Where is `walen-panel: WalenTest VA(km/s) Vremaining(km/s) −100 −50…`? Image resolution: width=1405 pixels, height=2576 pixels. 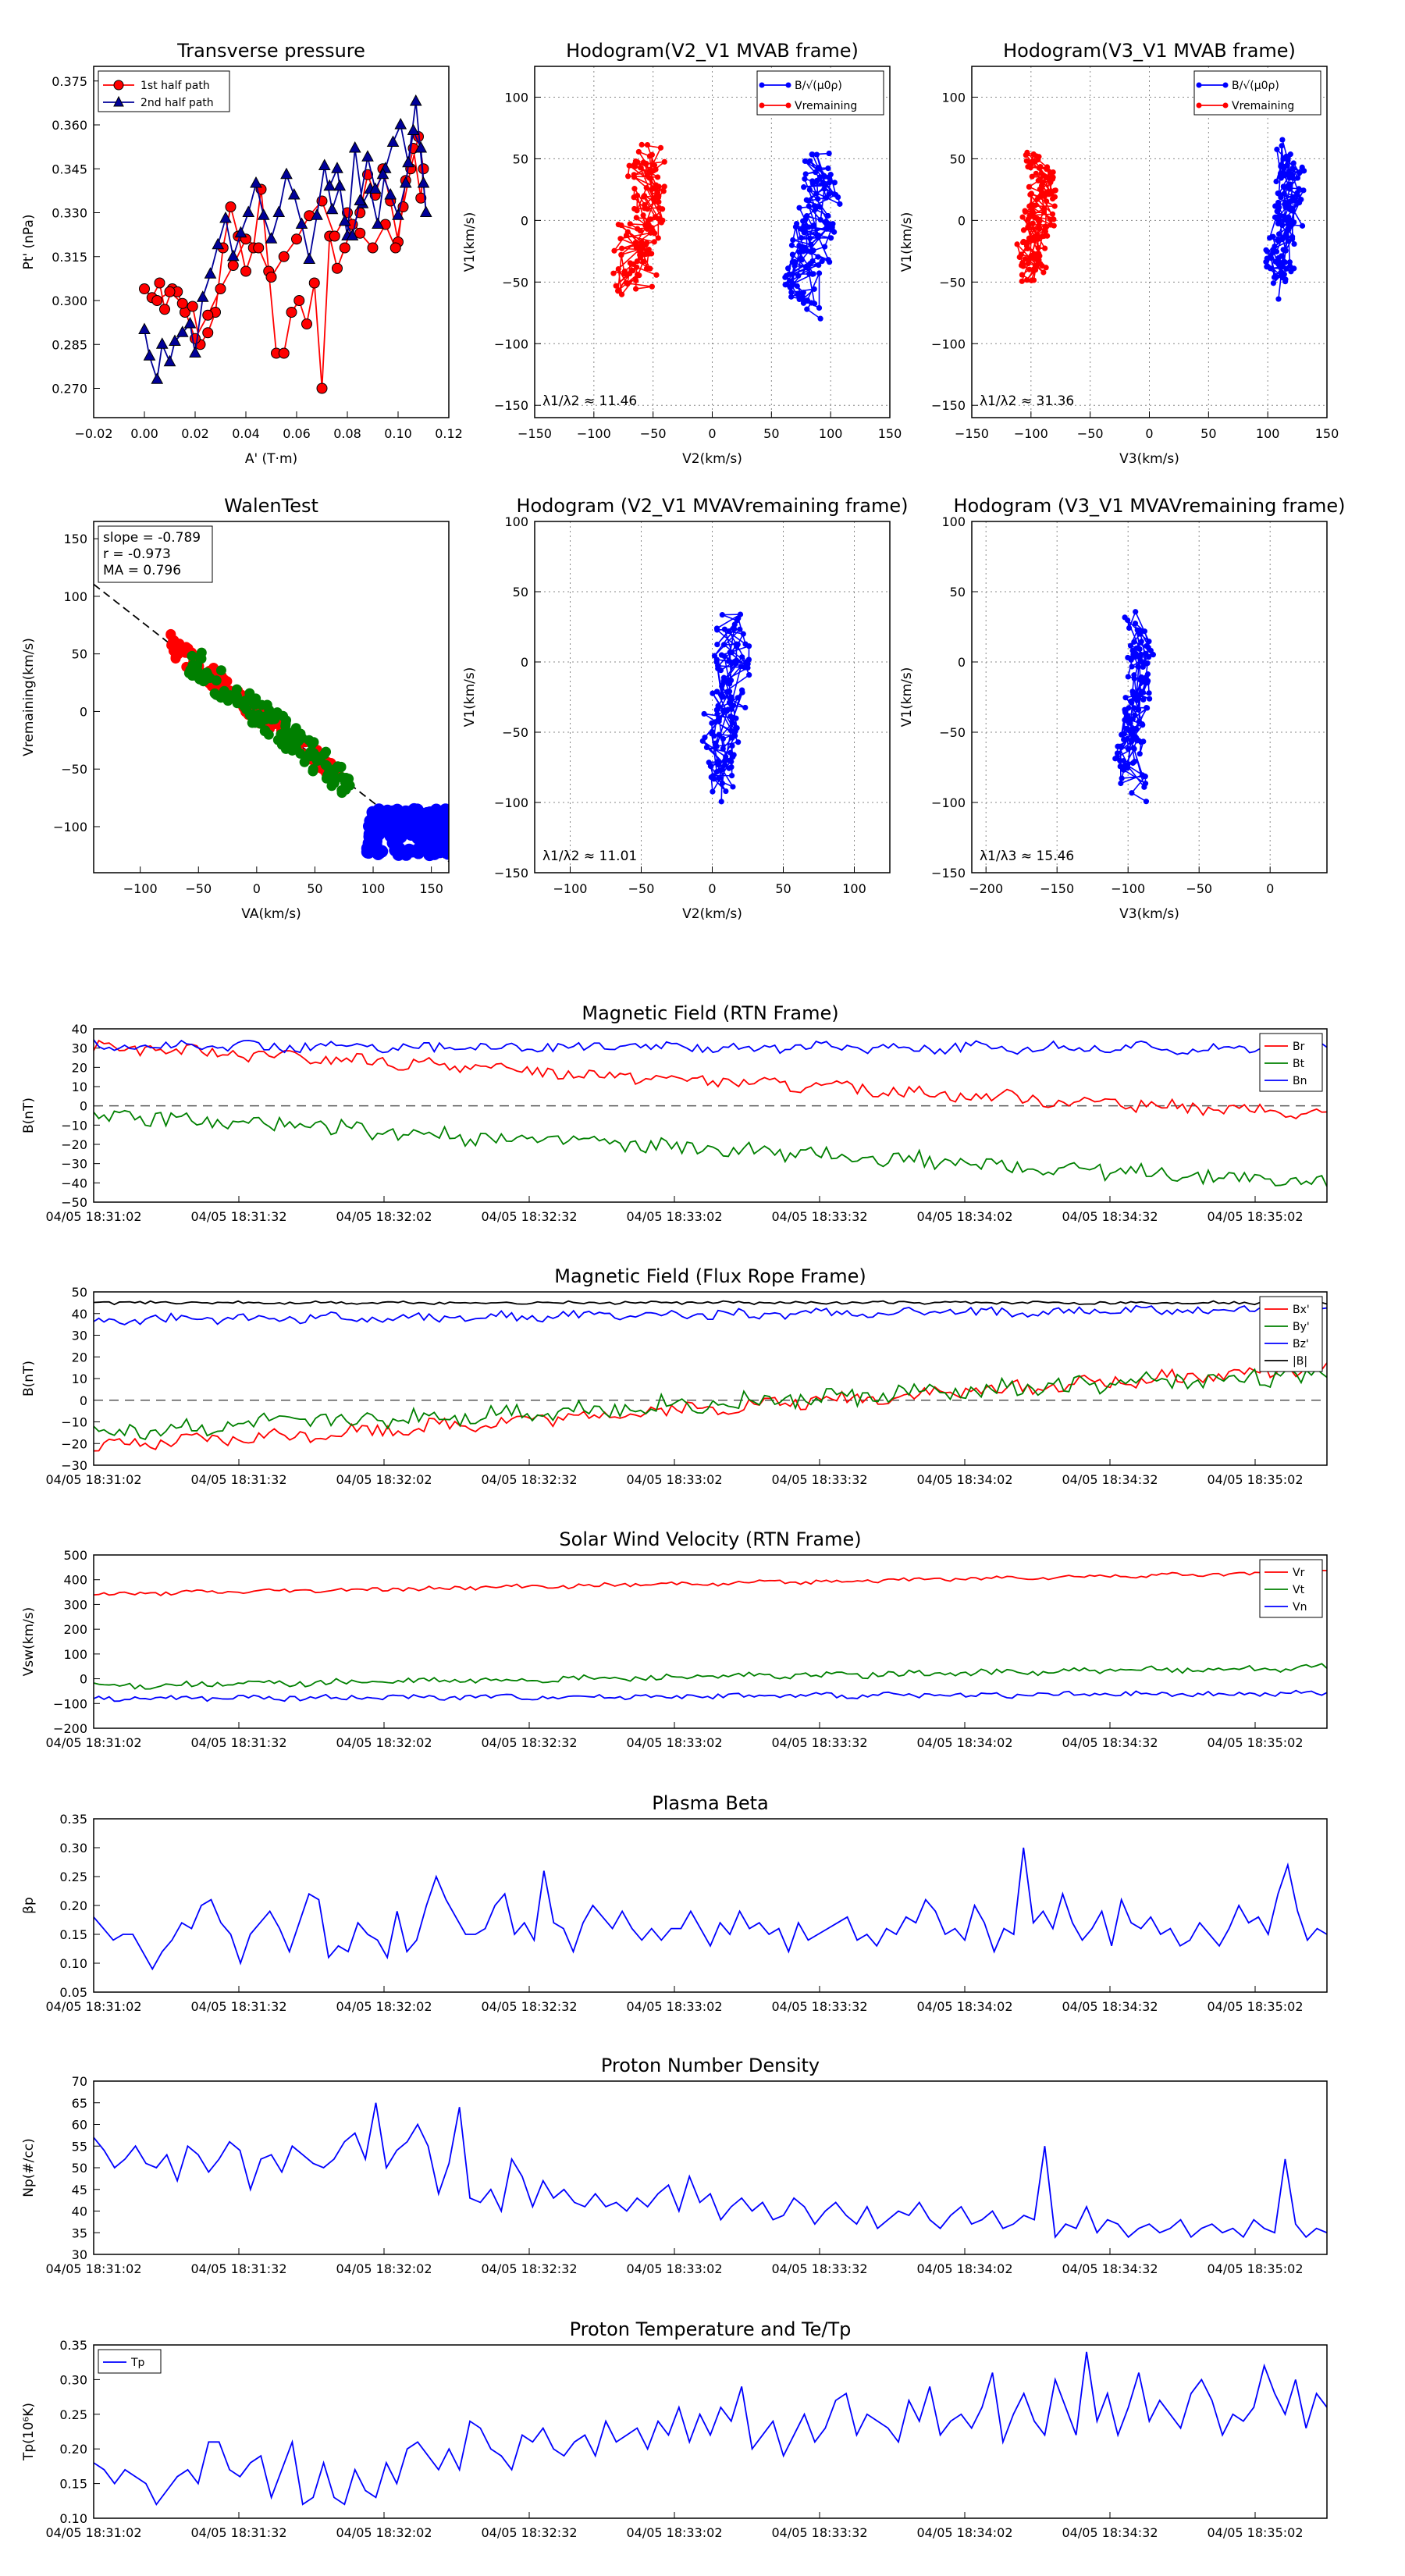
walen-panel: WalenTest VA(km/s) Vremaining(km/s) −100 −50… is located at coordinates (236, 708).